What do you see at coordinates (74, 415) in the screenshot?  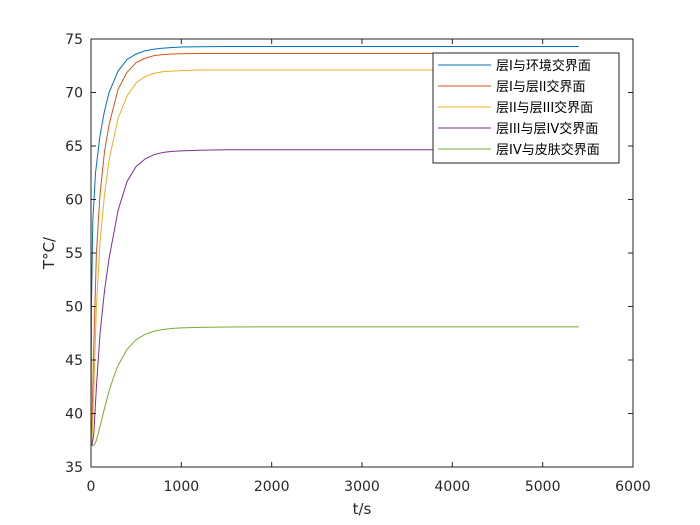 I see `y-tick-label: 40` at bounding box center [74, 415].